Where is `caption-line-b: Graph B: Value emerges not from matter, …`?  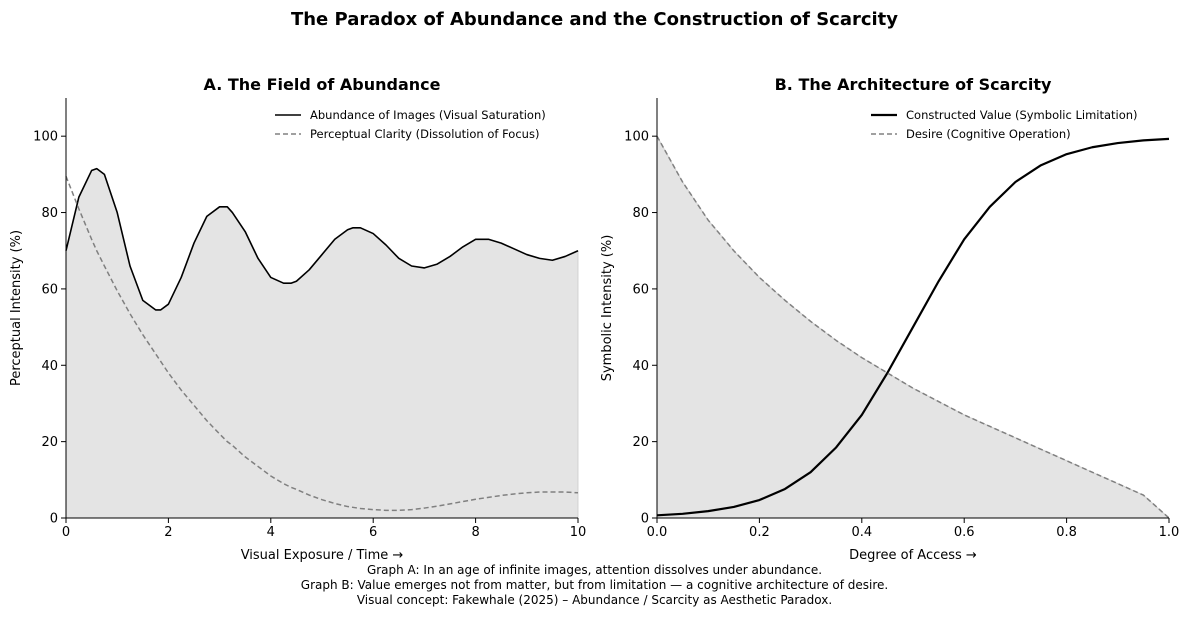 caption-line-b: Graph B: Value emerges not from matter, … is located at coordinates (594, 585).